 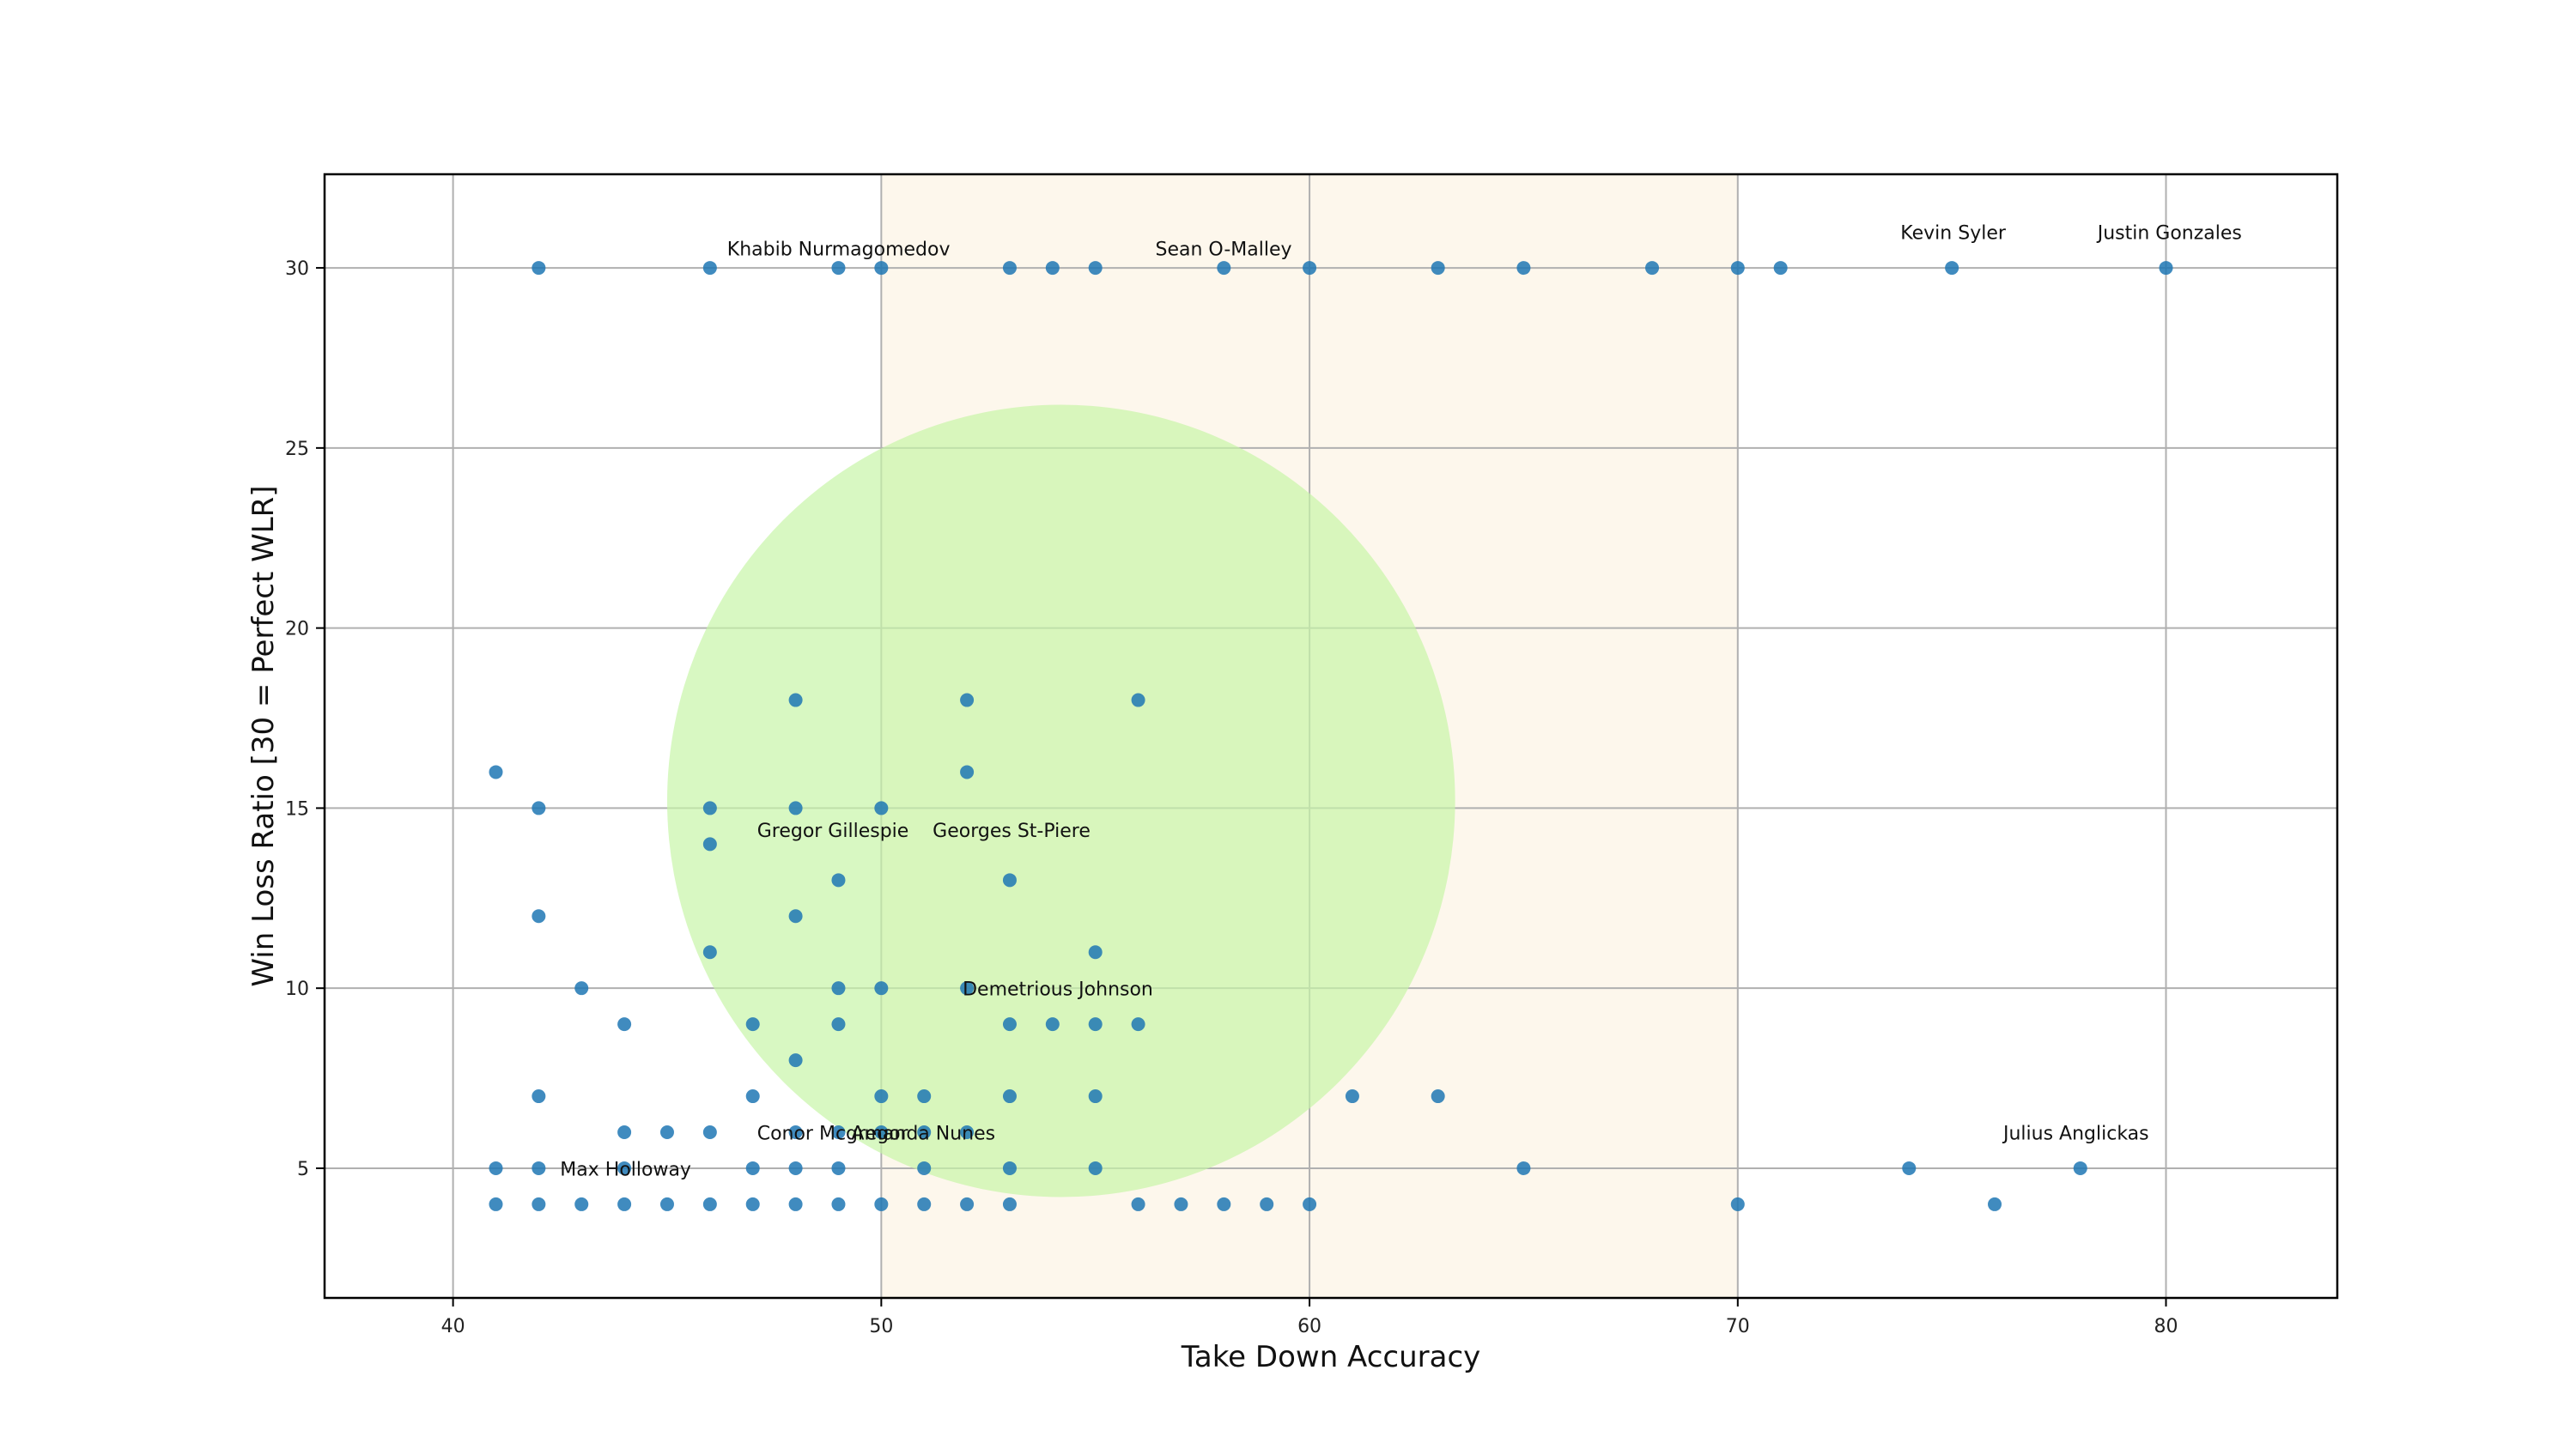 I want to click on annotation-label: Justin Gonzales, so click(x=2169, y=234).